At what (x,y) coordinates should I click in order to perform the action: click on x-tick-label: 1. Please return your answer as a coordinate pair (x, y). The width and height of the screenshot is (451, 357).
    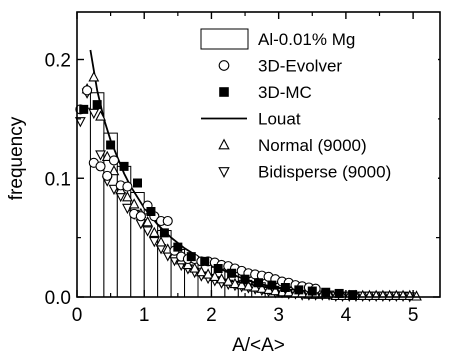
    Looking at the image, I should click on (144, 315).